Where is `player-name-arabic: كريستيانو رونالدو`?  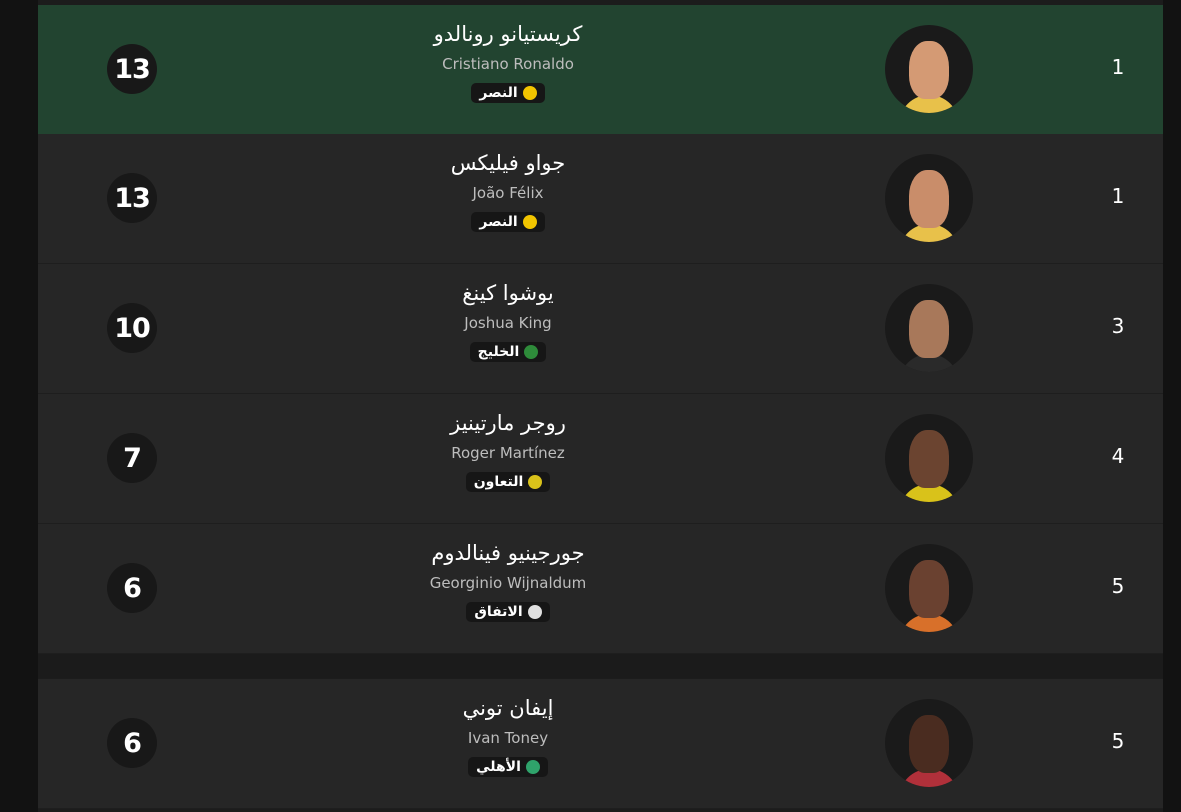 player-name-arabic: كريستيانو رونالدو is located at coordinates (508, 34).